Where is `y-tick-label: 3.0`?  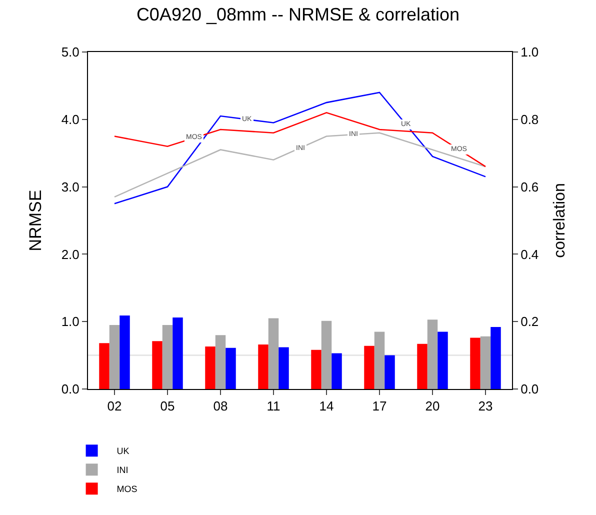
y-tick-label: 3.0 is located at coordinates (70, 186).